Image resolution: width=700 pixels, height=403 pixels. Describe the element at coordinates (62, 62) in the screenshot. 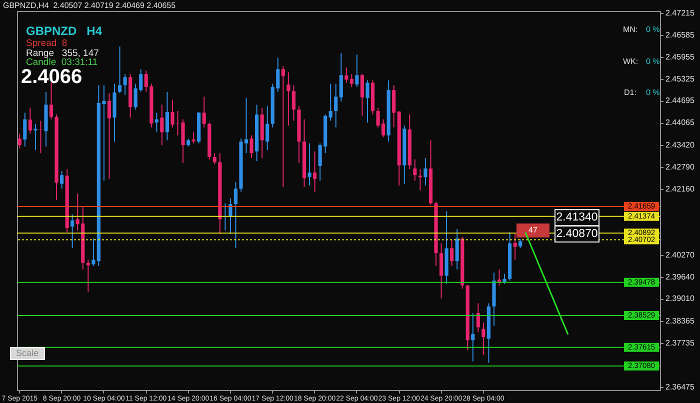

I see `annotation: Candle 03:31:11` at that location.